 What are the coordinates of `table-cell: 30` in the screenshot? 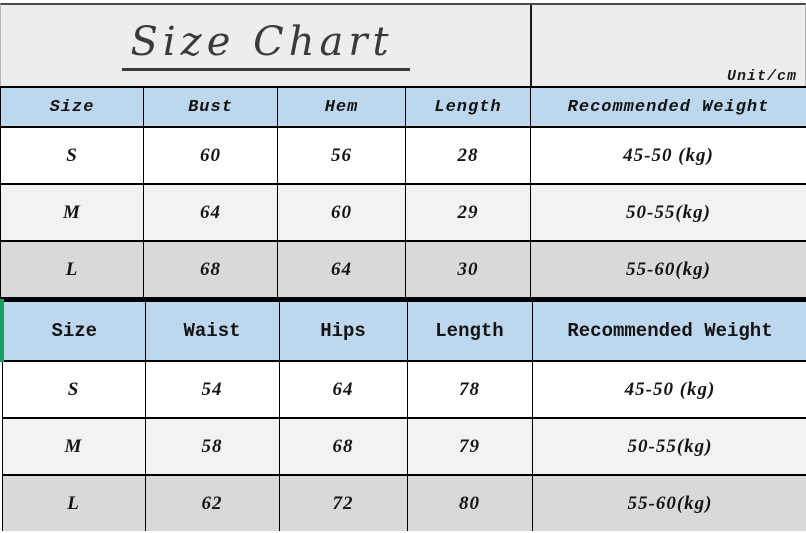 It's located at (468, 269).